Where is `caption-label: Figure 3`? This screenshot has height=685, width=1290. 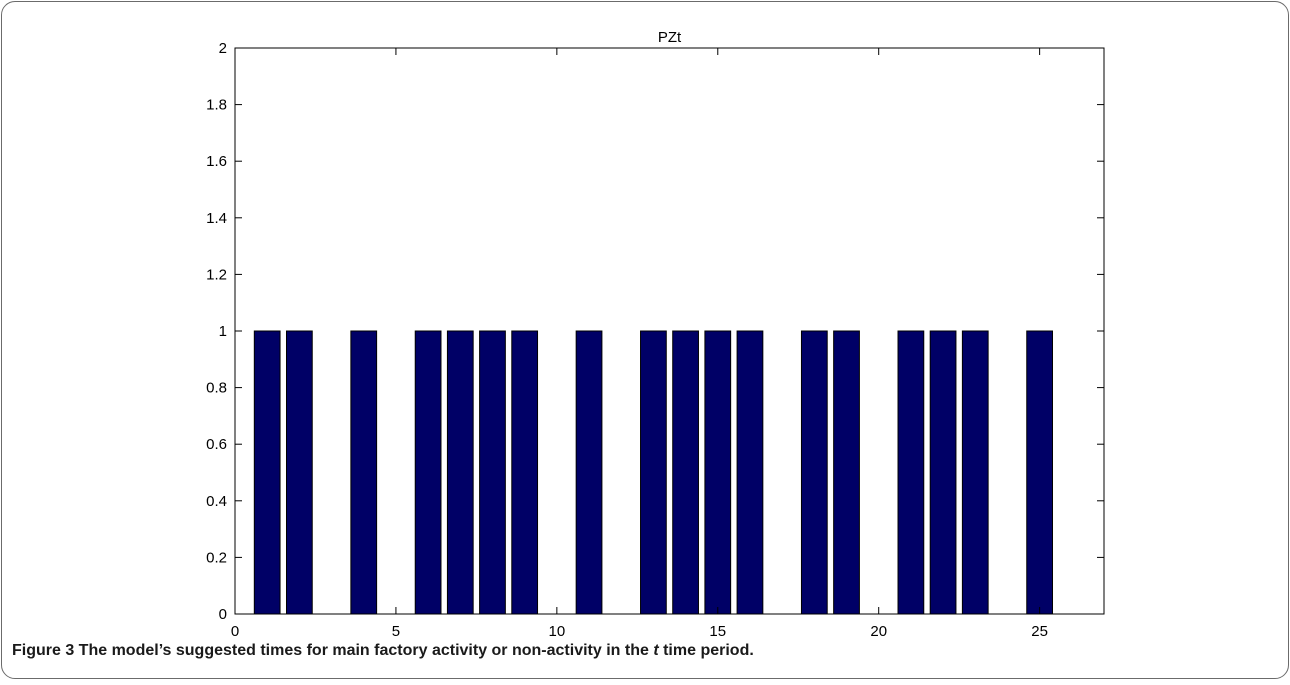
caption-label: Figure 3 is located at coordinates (43, 650).